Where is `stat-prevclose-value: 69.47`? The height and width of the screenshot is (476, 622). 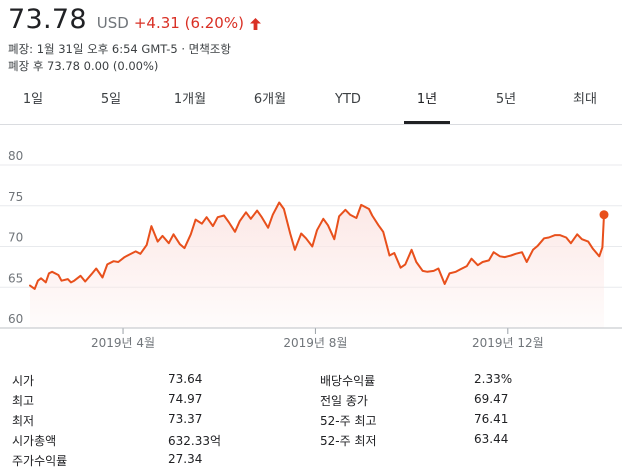 stat-prevclose-value: 69.47 is located at coordinates (491, 399).